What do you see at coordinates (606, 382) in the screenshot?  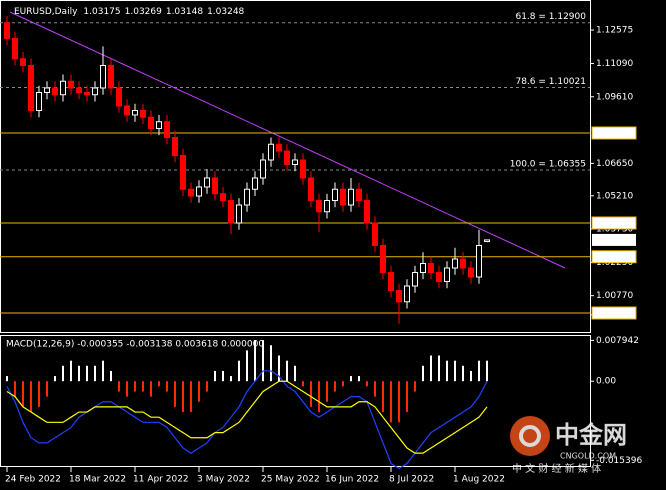 I see `macd-y-tick-label: 0.00` at bounding box center [606, 382].